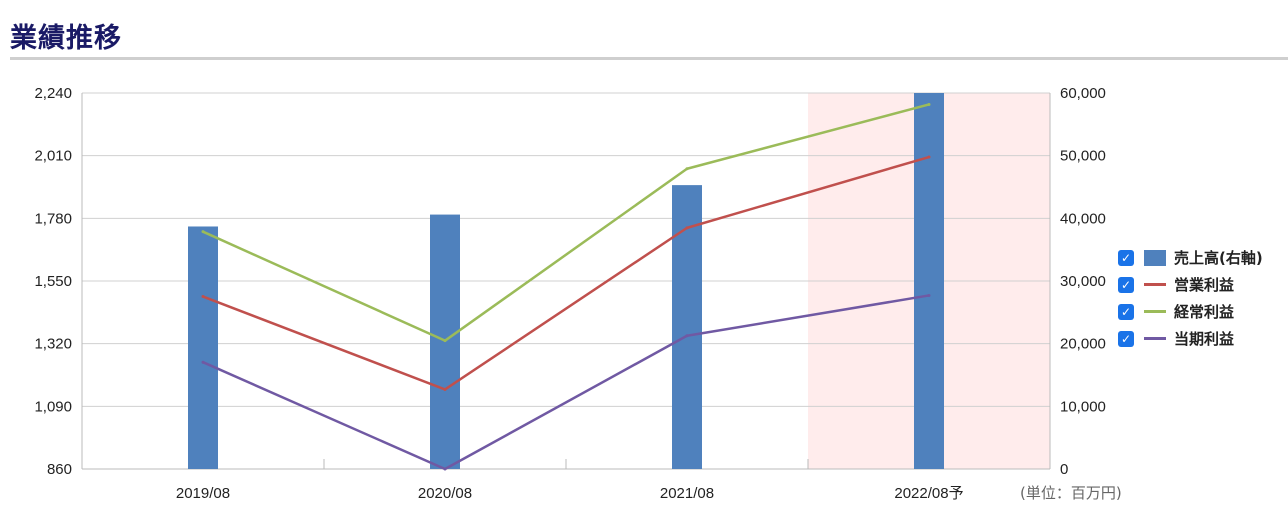 This screenshot has height=509, width=1288. What do you see at coordinates (1083, 218) in the screenshot?
I see `right-axis-tick-label: 40,000` at bounding box center [1083, 218].